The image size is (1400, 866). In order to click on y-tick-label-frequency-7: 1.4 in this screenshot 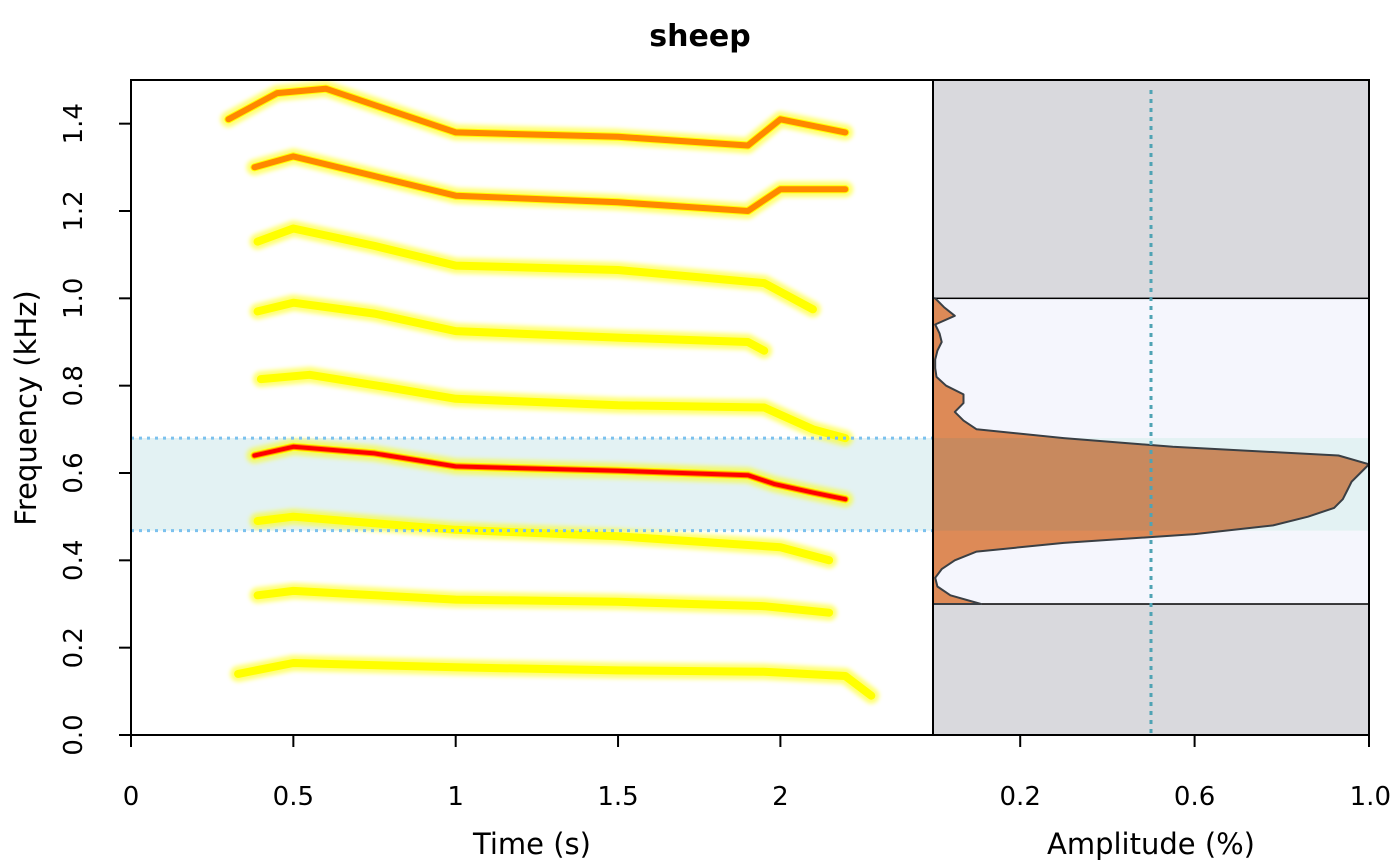, I will do `click(74, 123)`.